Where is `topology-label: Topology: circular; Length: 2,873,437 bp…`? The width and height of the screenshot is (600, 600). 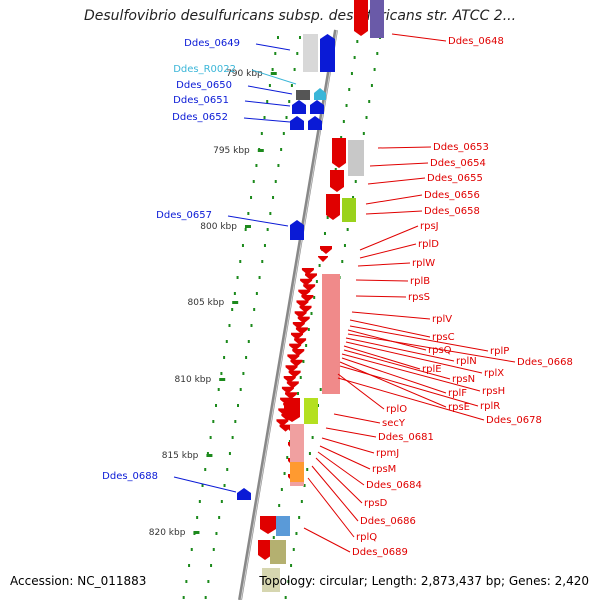 topology-label: Topology: circular; Length: 2,873,437 bp… is located at coordinates (424, 581).